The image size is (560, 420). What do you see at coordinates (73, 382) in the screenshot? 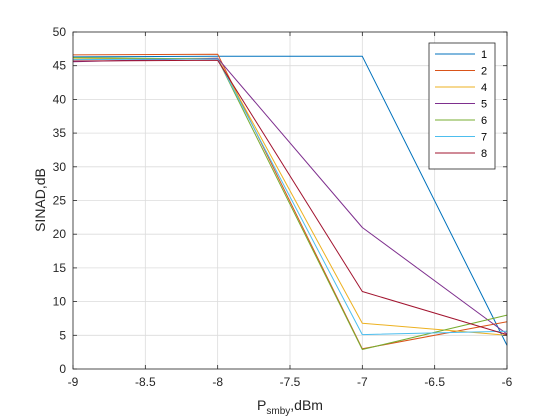
I see `x-tick-label: -9` at bounding box center [73, 382].